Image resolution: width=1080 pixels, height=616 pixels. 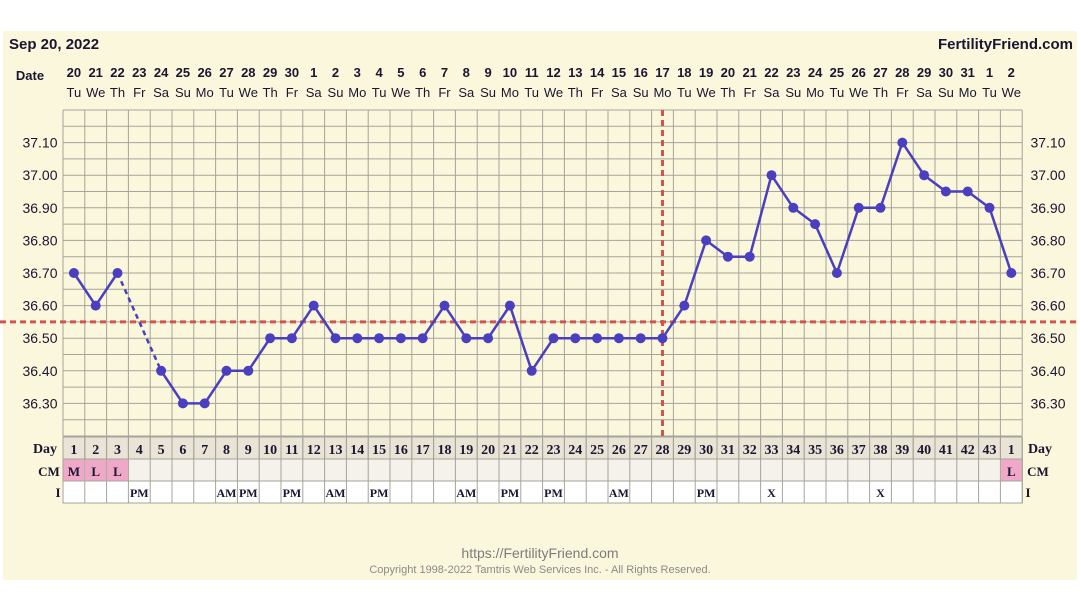 What do you see at coordinates (39, 338) in the screenshot?
I see `y-tick-label-left: 36.50` at bounding box center [39, 338].